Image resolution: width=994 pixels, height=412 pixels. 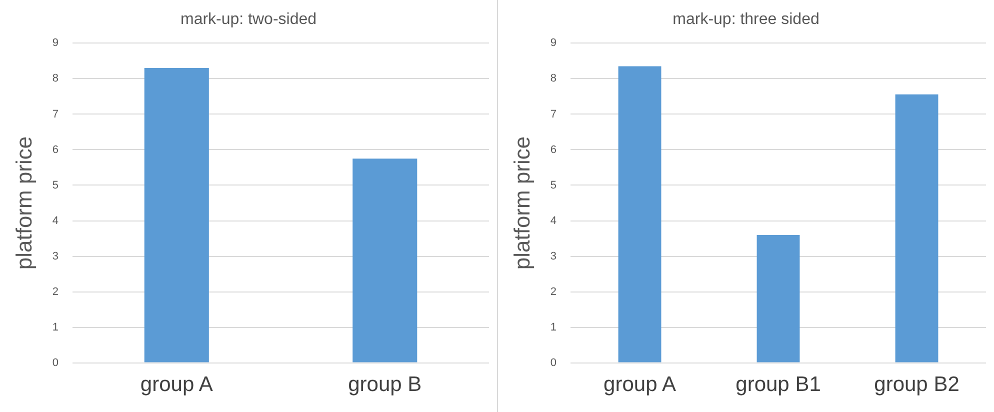 What do you see at coordinates (778, 384) in the screenshot?
I see `x-tick-label: group B1` at bounding box center [778, 384].